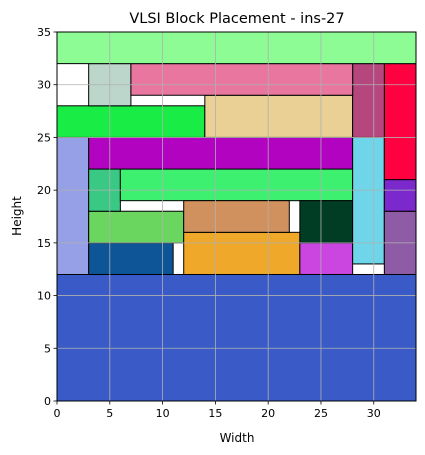 Image resolution: width=425 pixels, height=455 pixels. What do you see at coordinates (44, 296) in the screenshot?
I see `y-tick-label: 10` at bounding box center [44, 296].